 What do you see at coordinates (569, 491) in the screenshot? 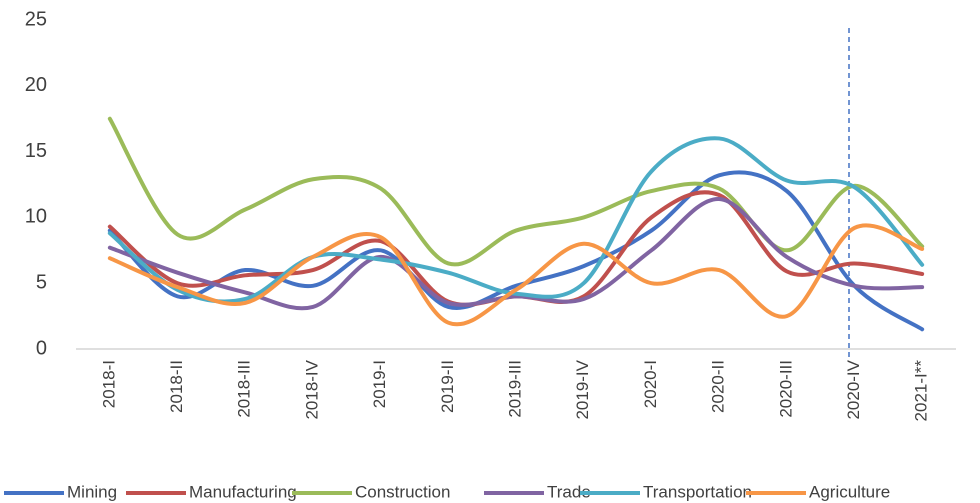
I see `legend-label: Trade` at bounding box center [569, 491].